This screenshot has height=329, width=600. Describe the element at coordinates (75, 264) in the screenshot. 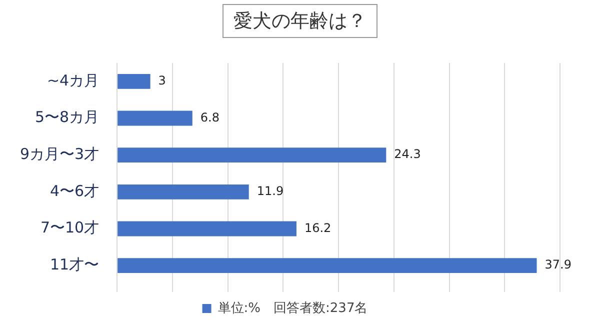

I see `y-tick-label: 11才〜` at that location.